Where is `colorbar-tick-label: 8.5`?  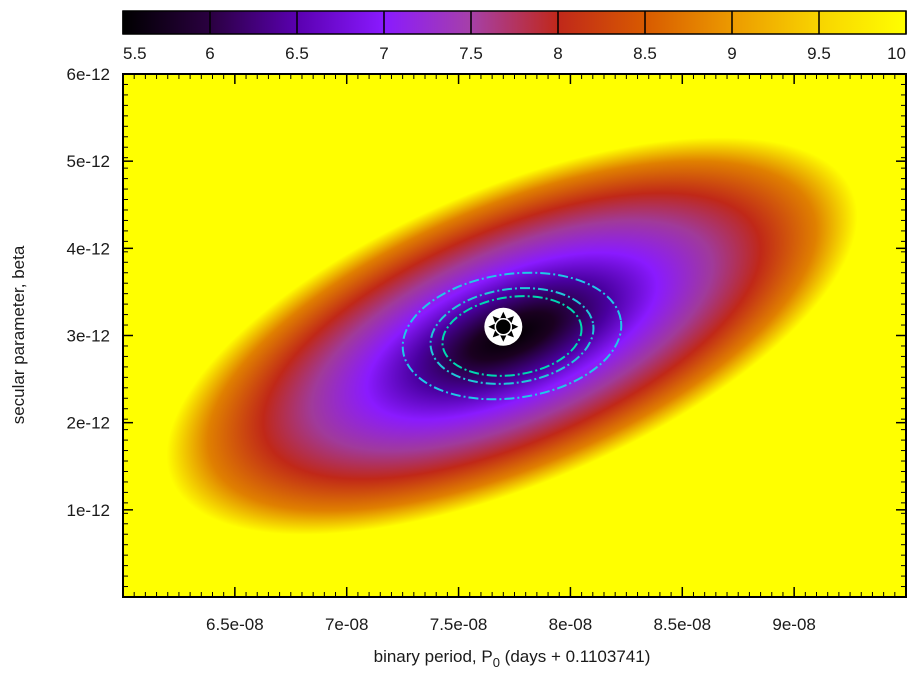 colorbar-tick-label: 8.5 is located at coordinates (645, 53).